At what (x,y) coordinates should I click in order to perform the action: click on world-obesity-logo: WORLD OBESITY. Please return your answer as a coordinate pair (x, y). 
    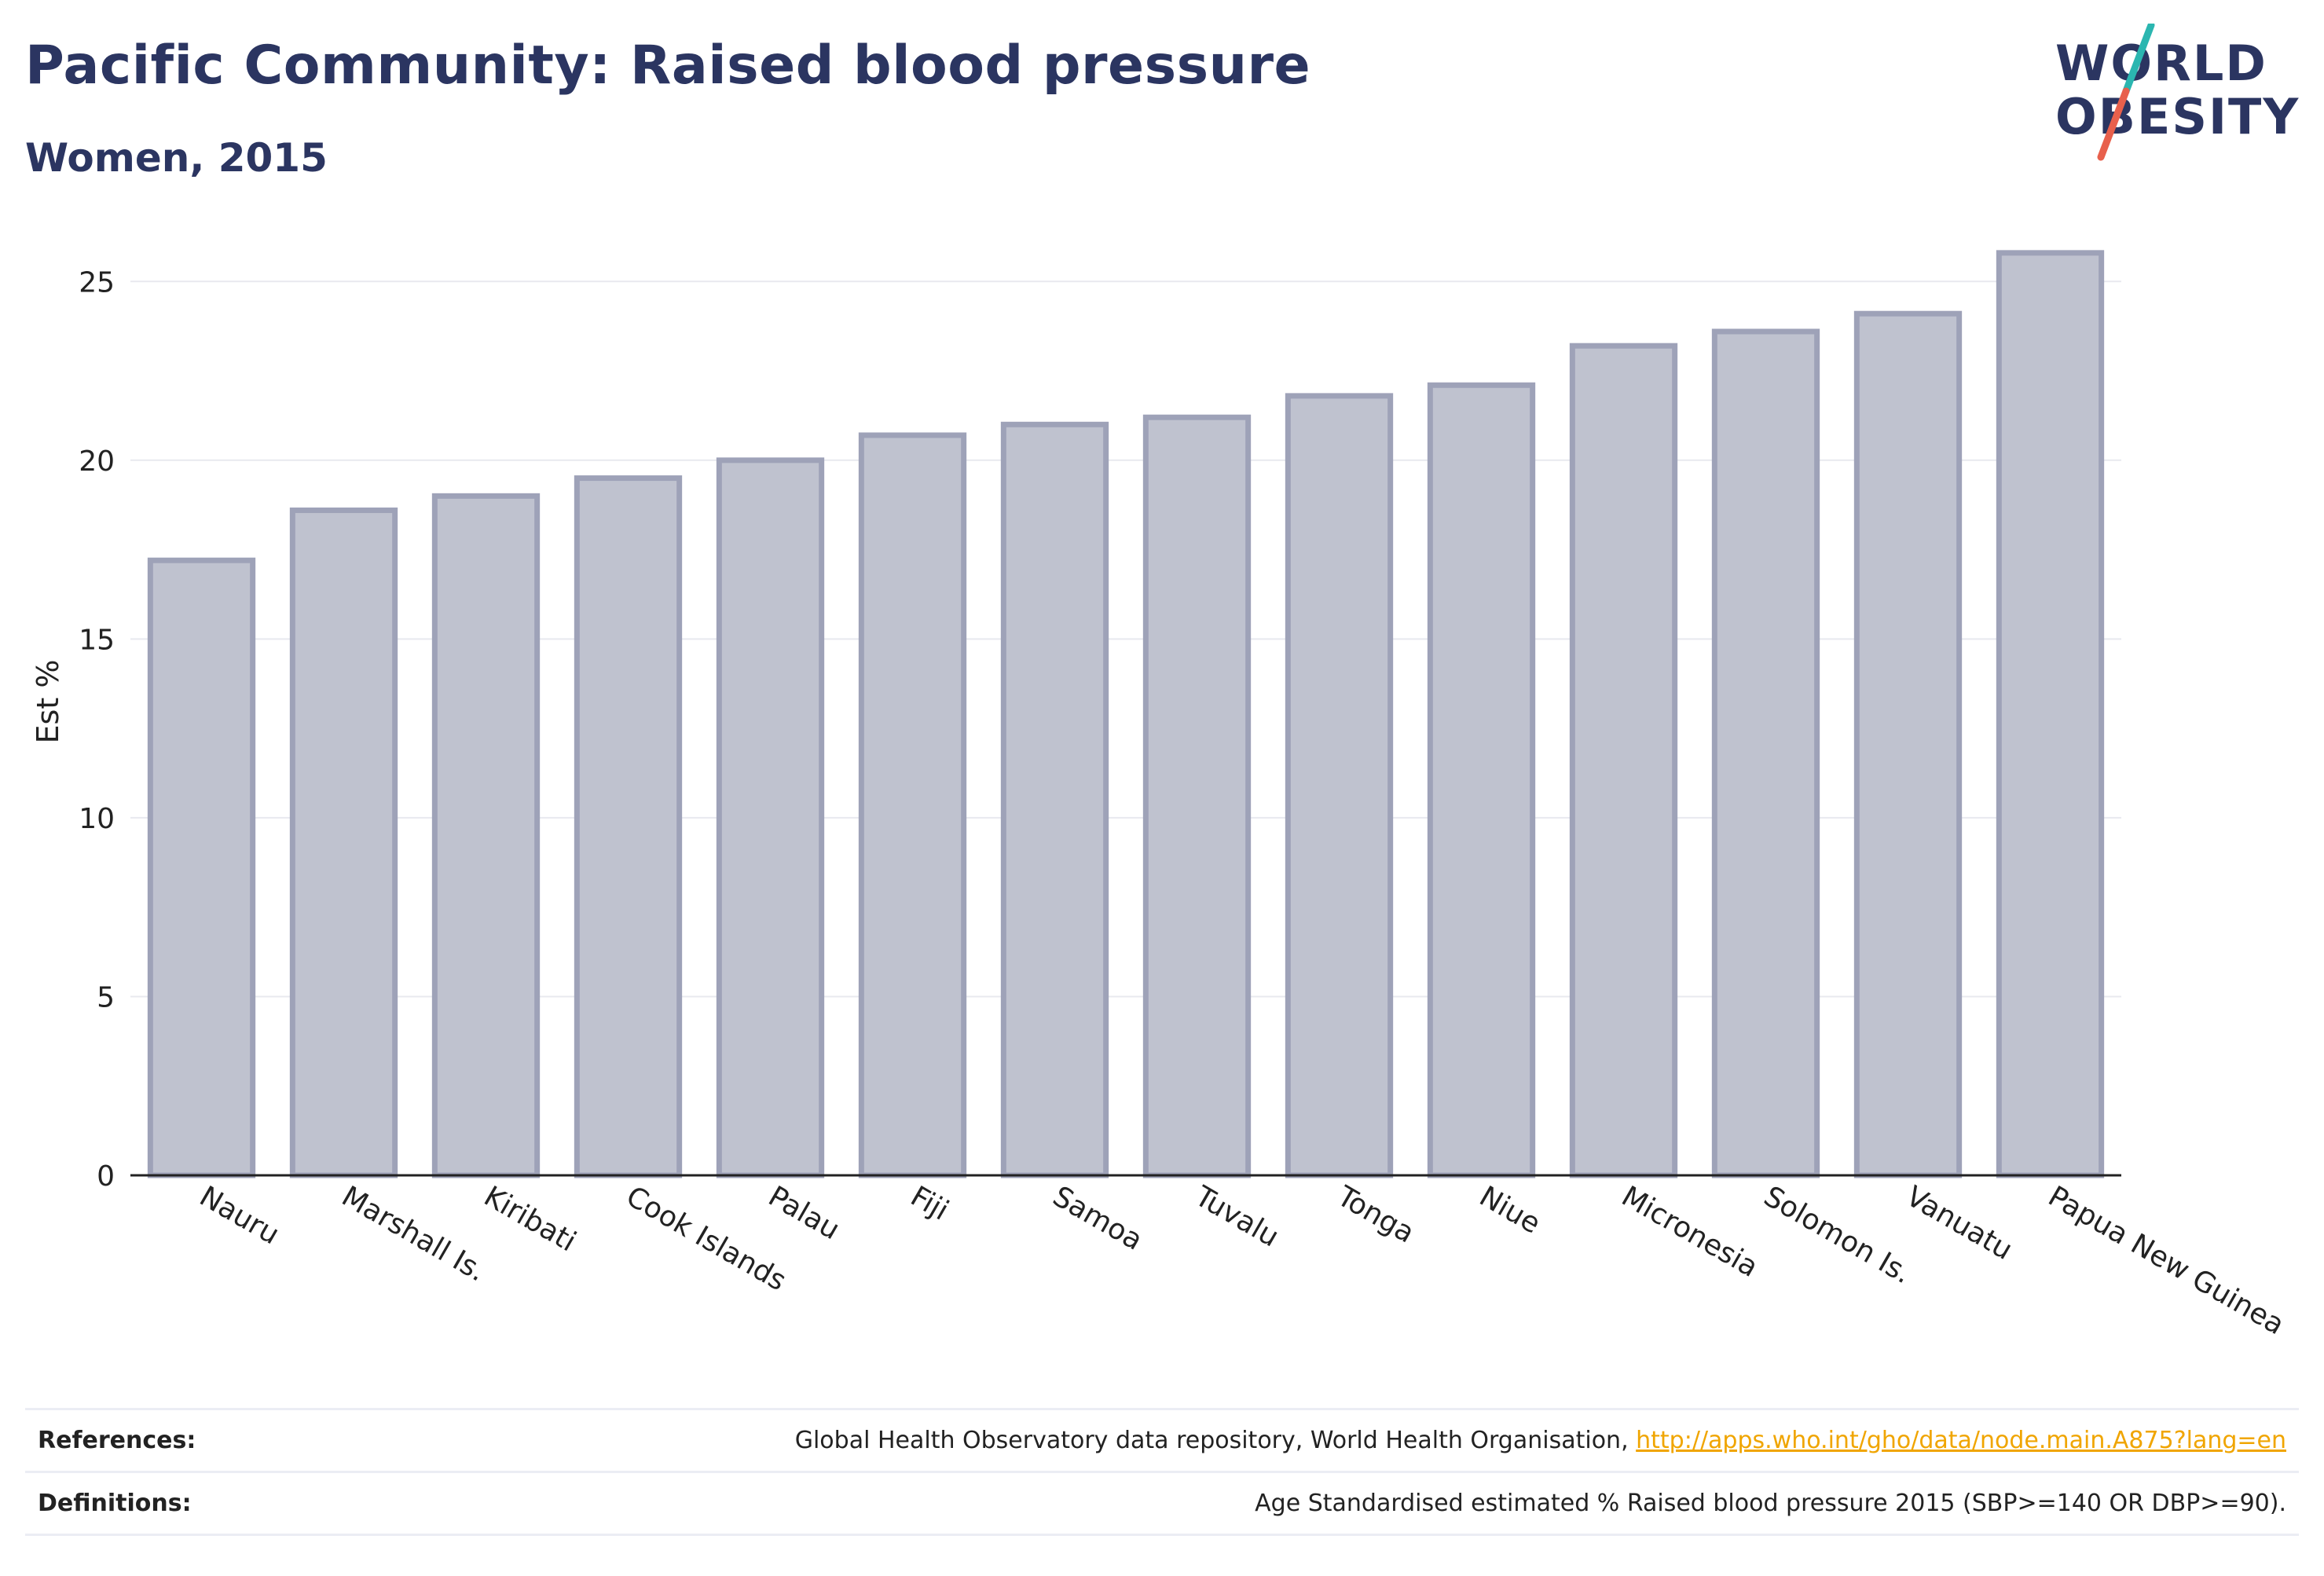
    Looking at the image, I should click on (2177, 92).